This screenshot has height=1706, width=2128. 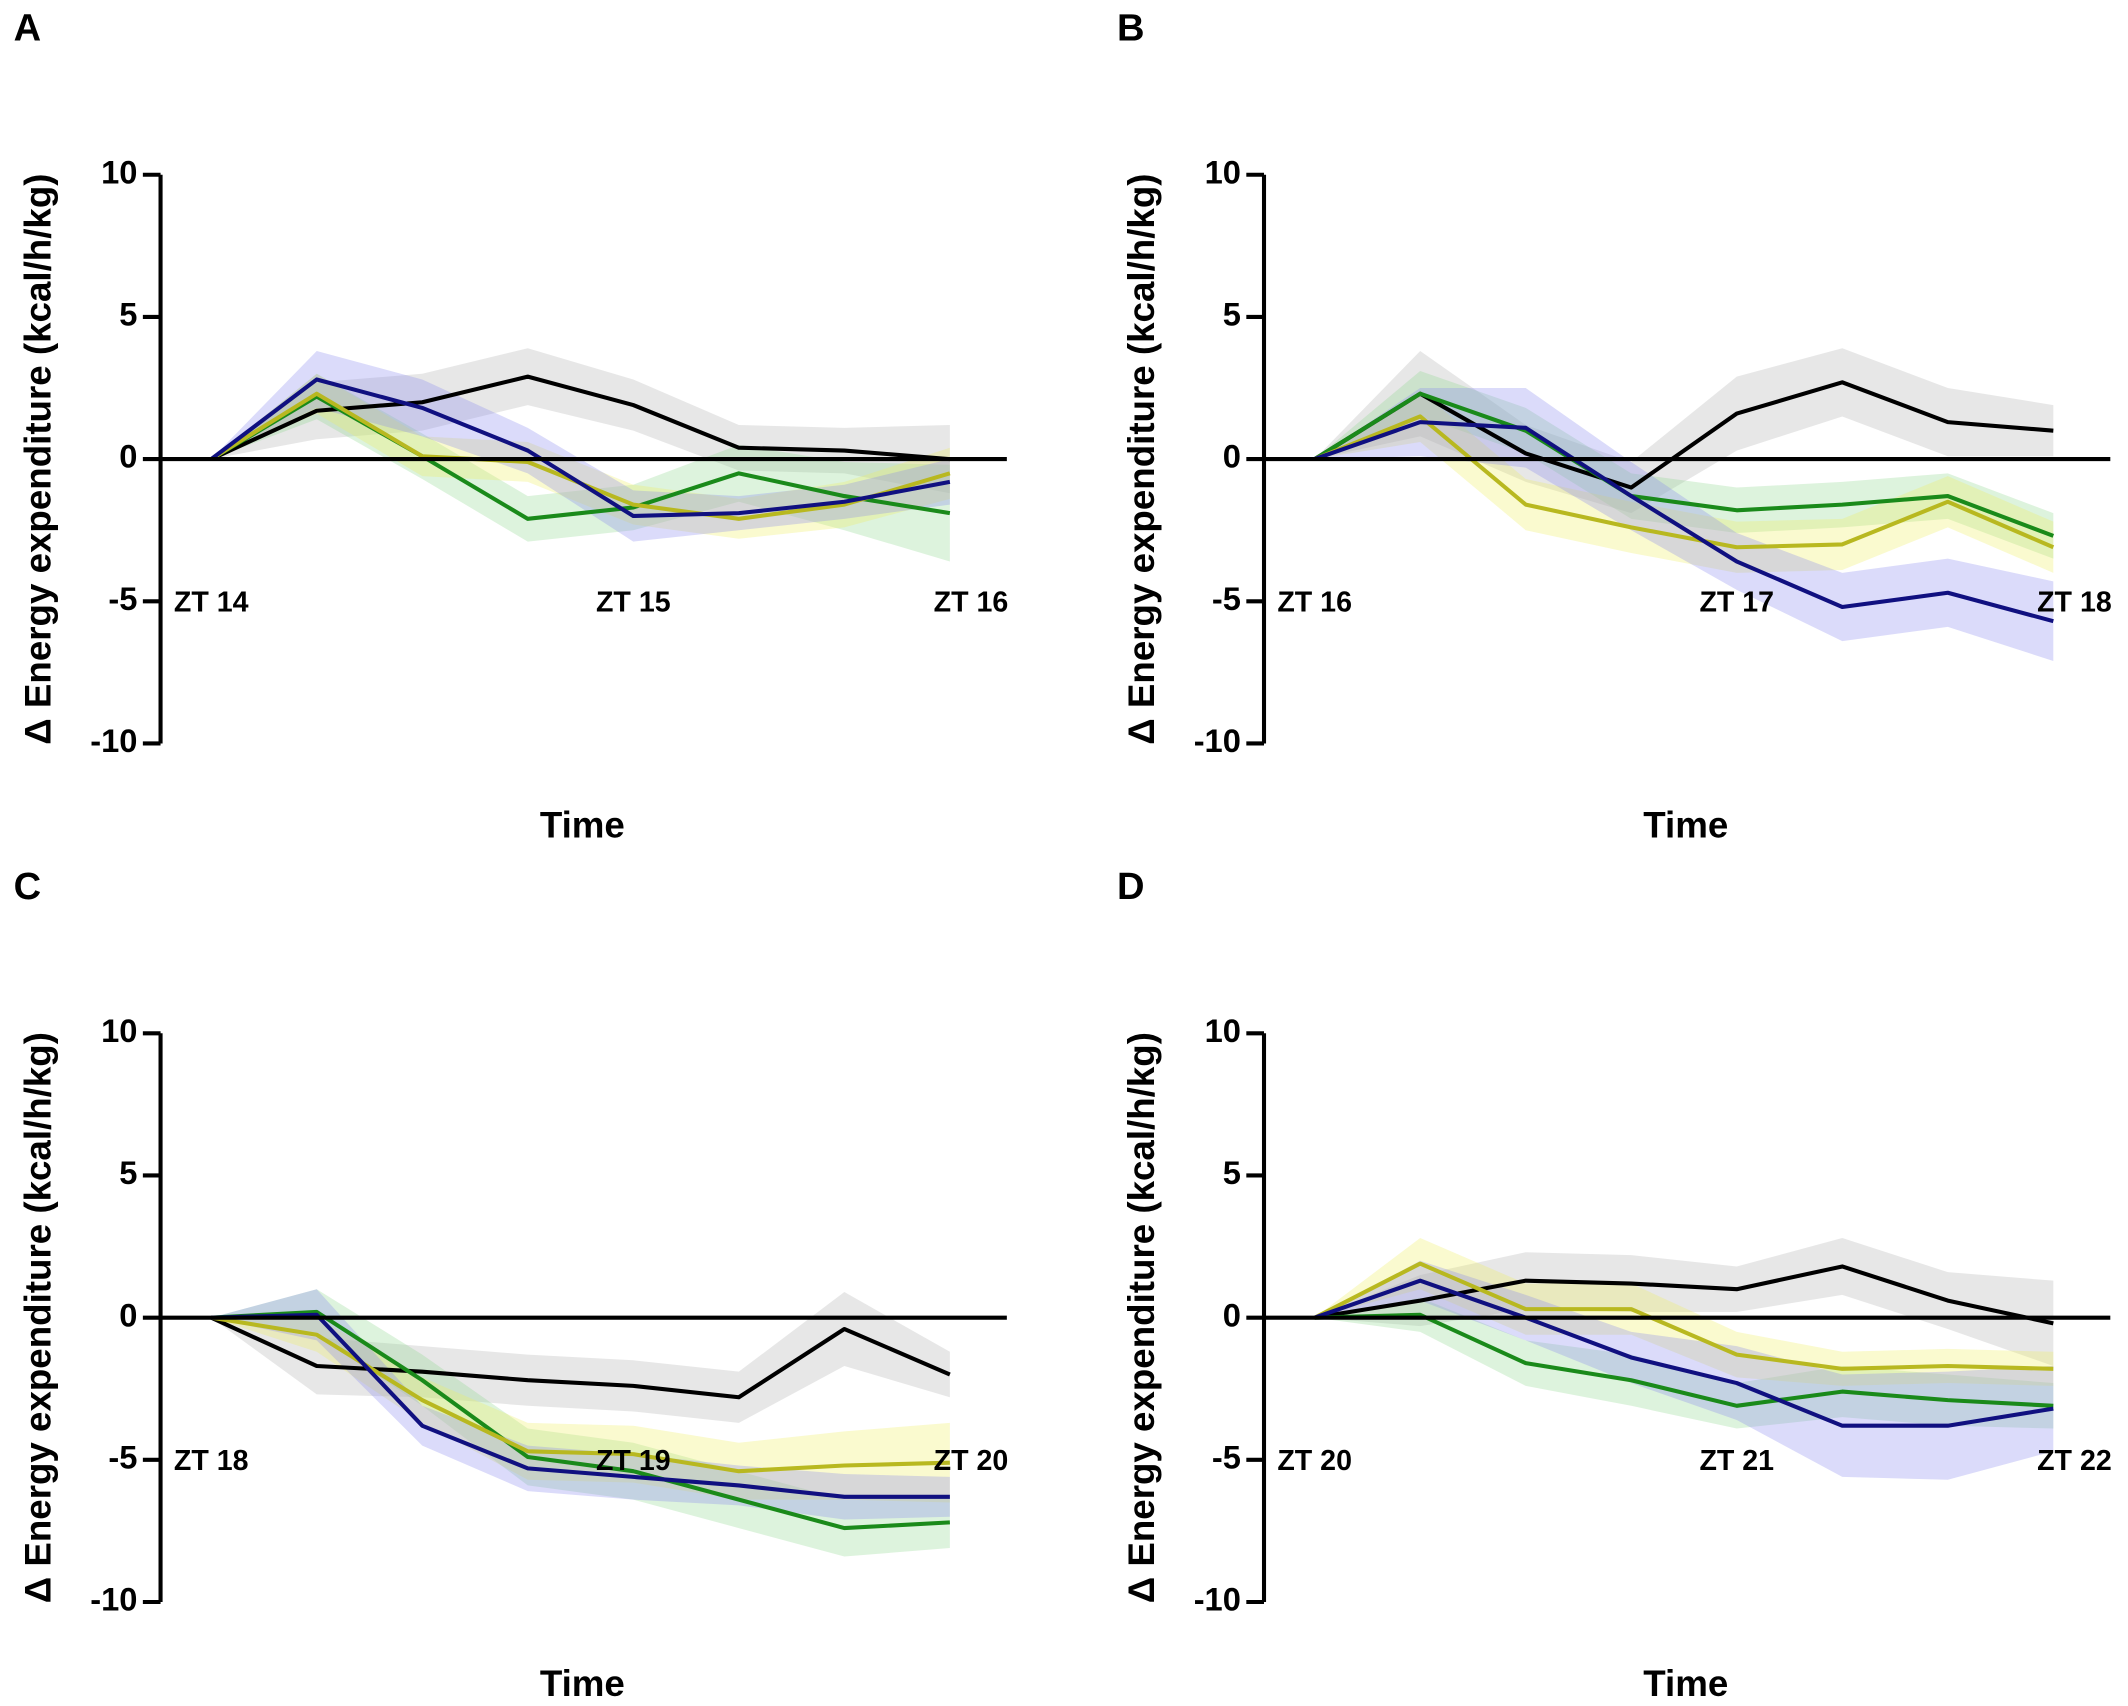 I want to click on x-tick-label: ZT 19, so click(x=633, y=1461).